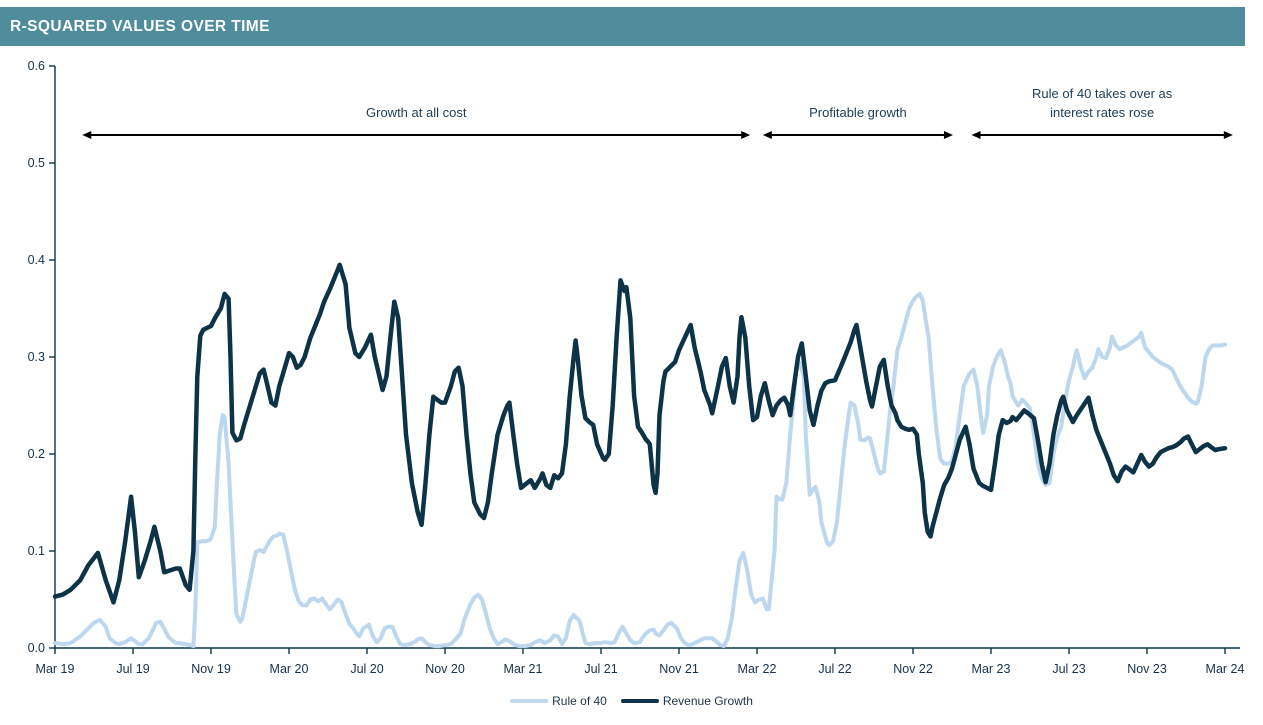  I want to click on x-axis-label: Mar 23, so click(991, 669).